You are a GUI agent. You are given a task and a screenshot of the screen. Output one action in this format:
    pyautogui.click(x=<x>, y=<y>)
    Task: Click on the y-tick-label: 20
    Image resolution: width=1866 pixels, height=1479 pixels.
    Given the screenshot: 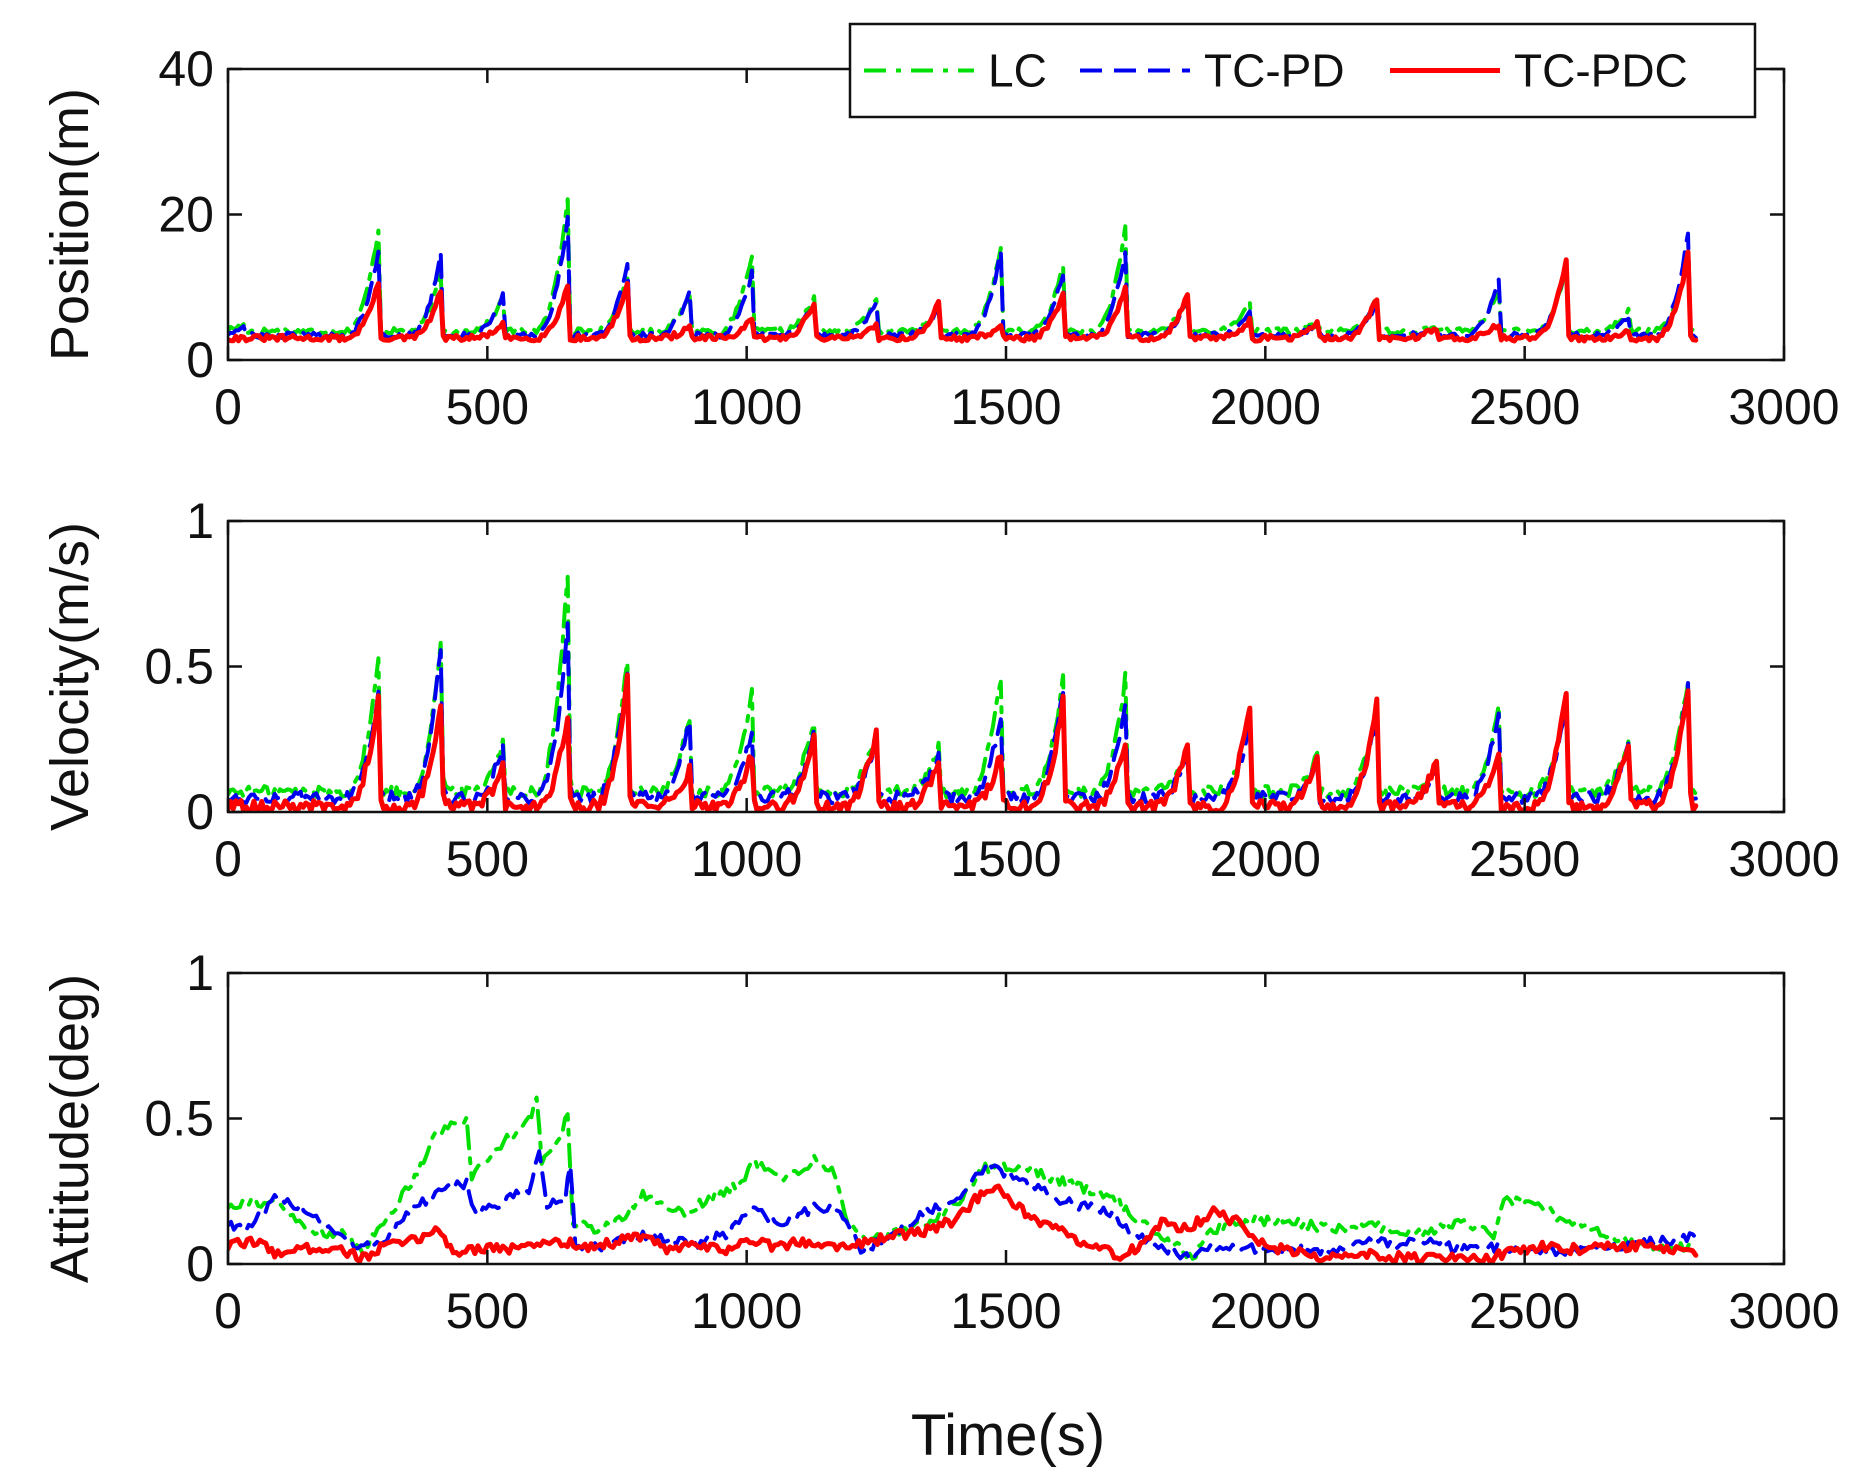 What is the action you would take?
    pyautogui.click(x=186, y=215)
    